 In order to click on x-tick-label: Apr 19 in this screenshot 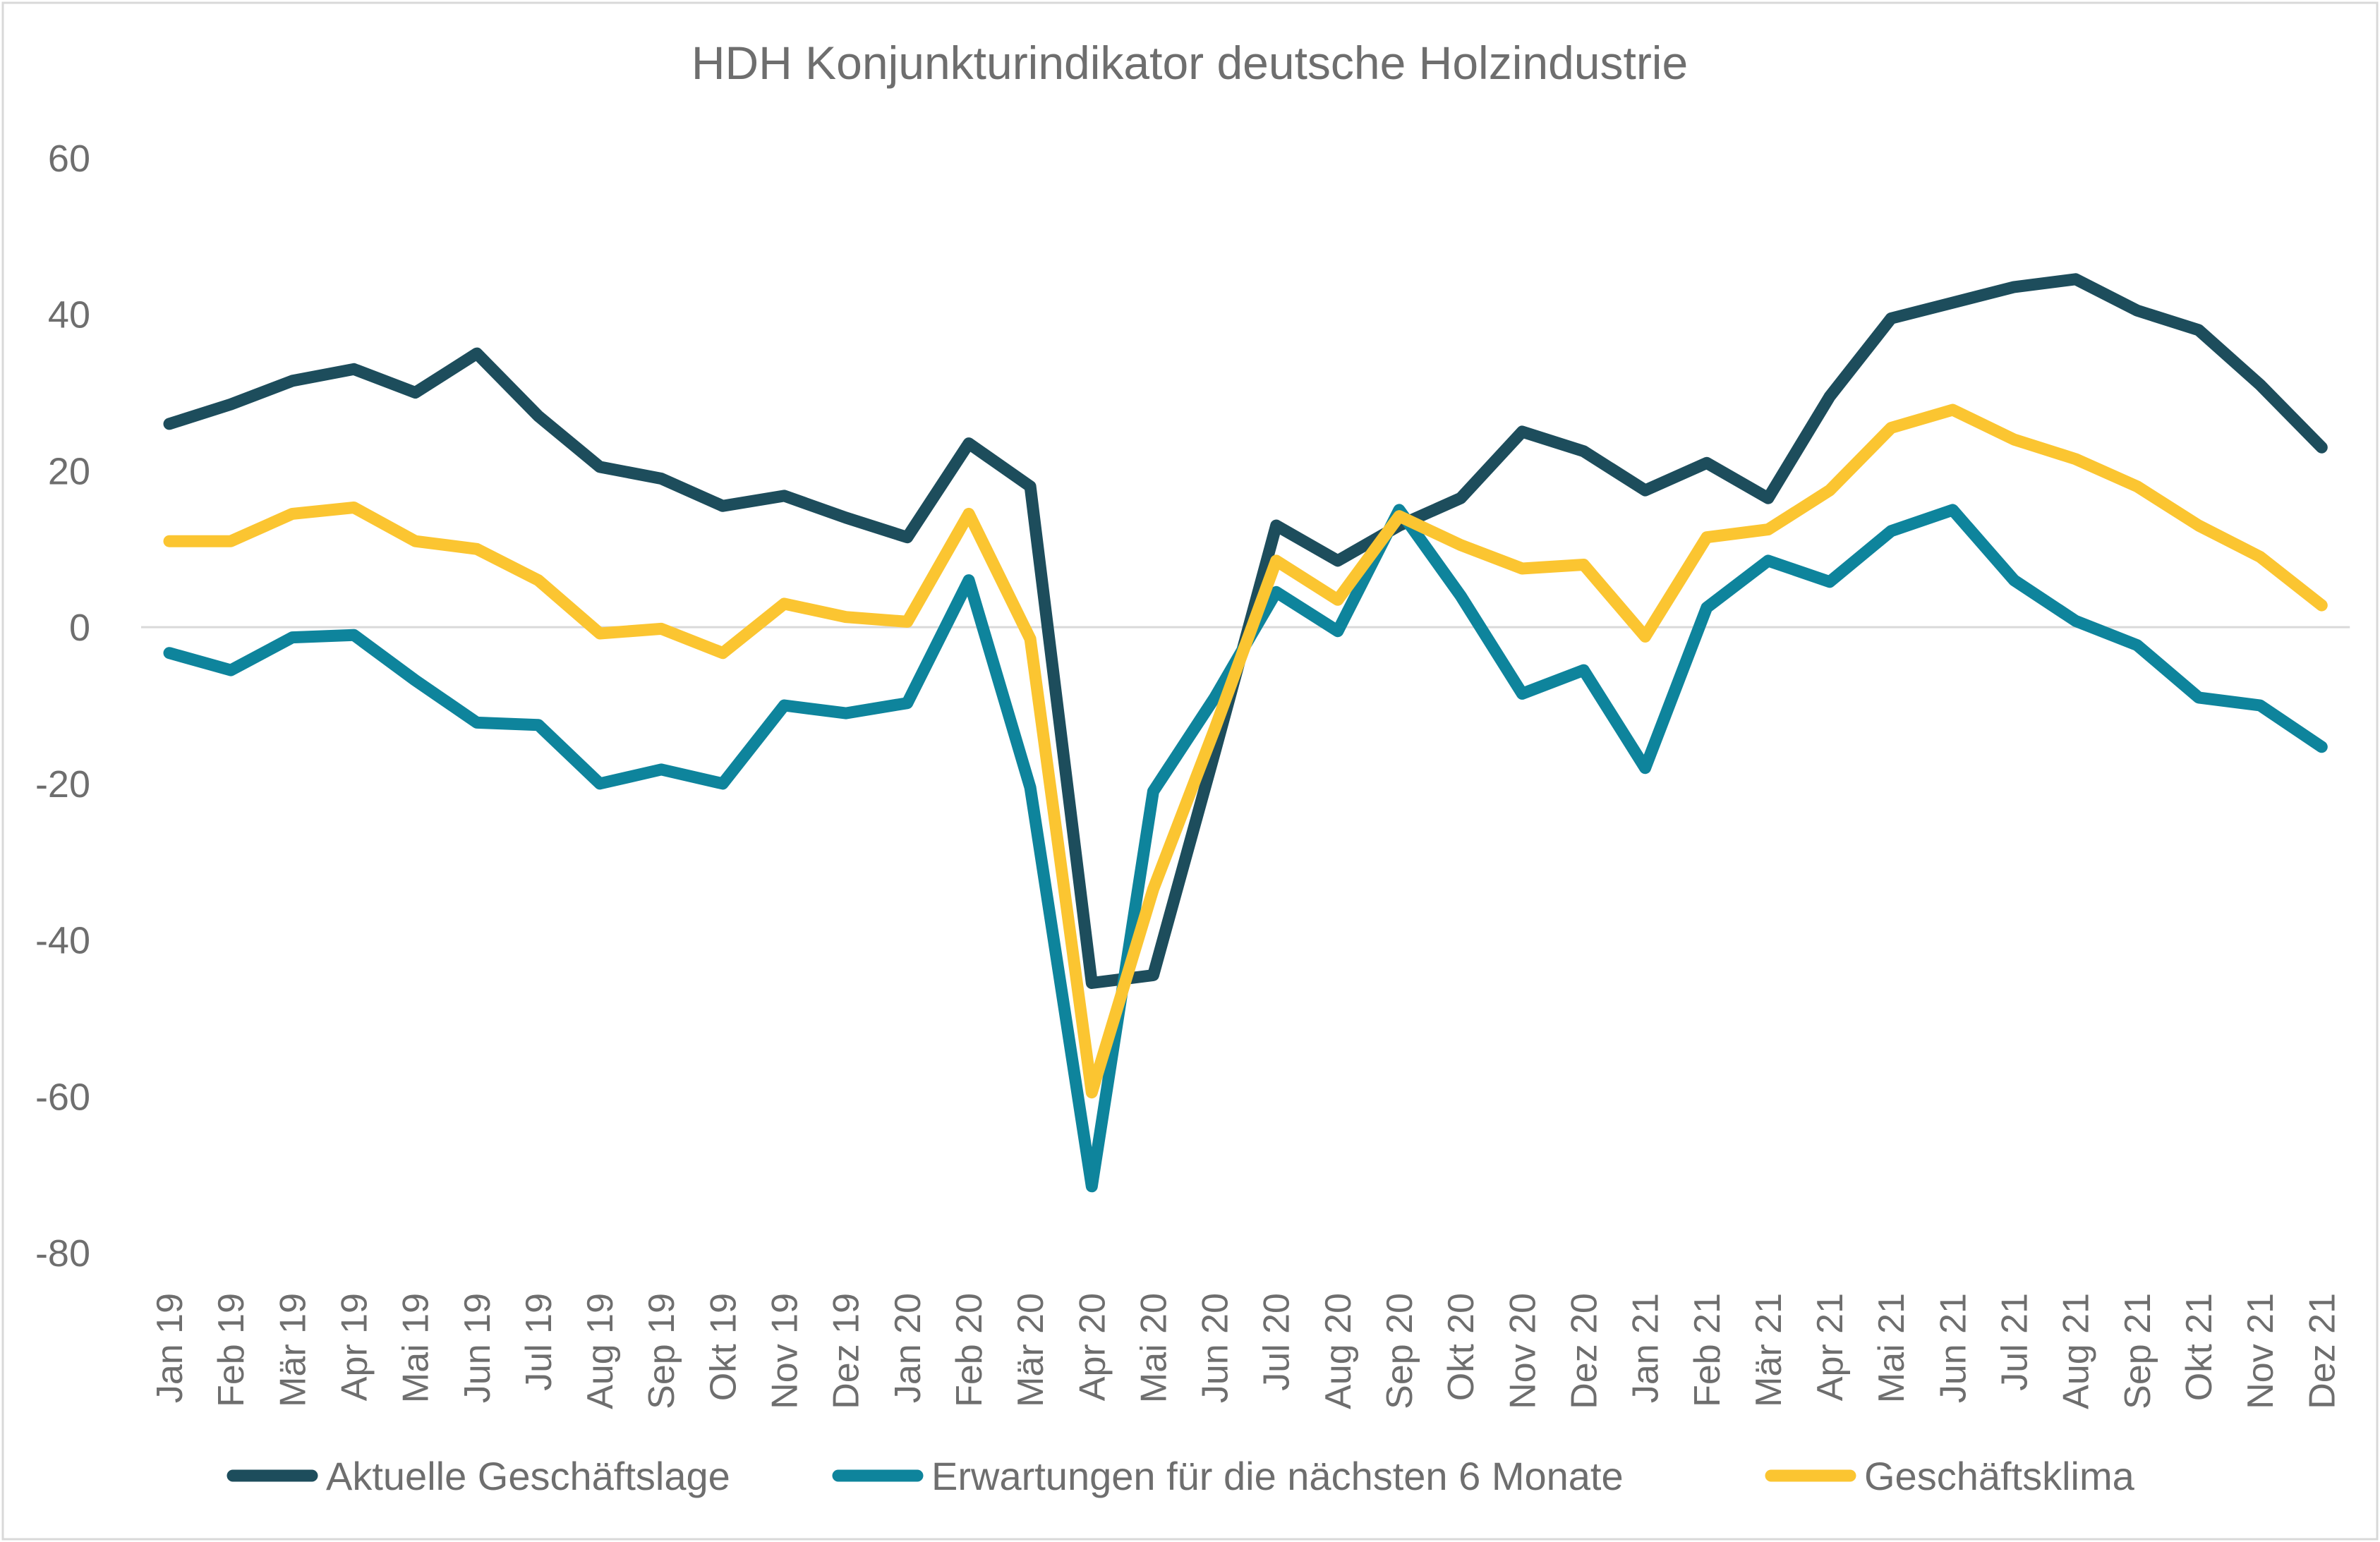, I will do `click(354, 1347)`.